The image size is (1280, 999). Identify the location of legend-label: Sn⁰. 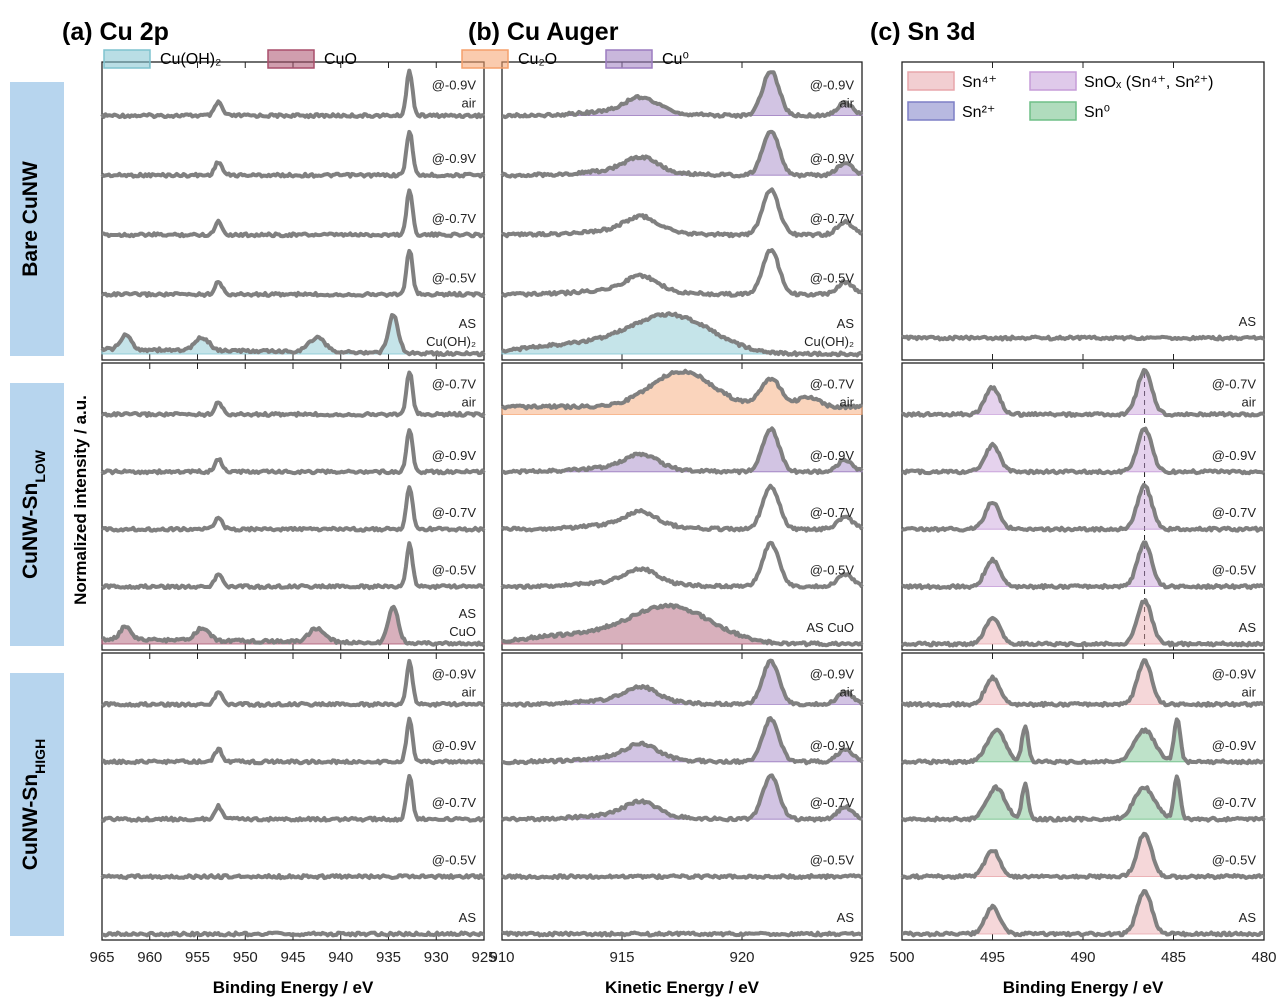
(1097, 112).